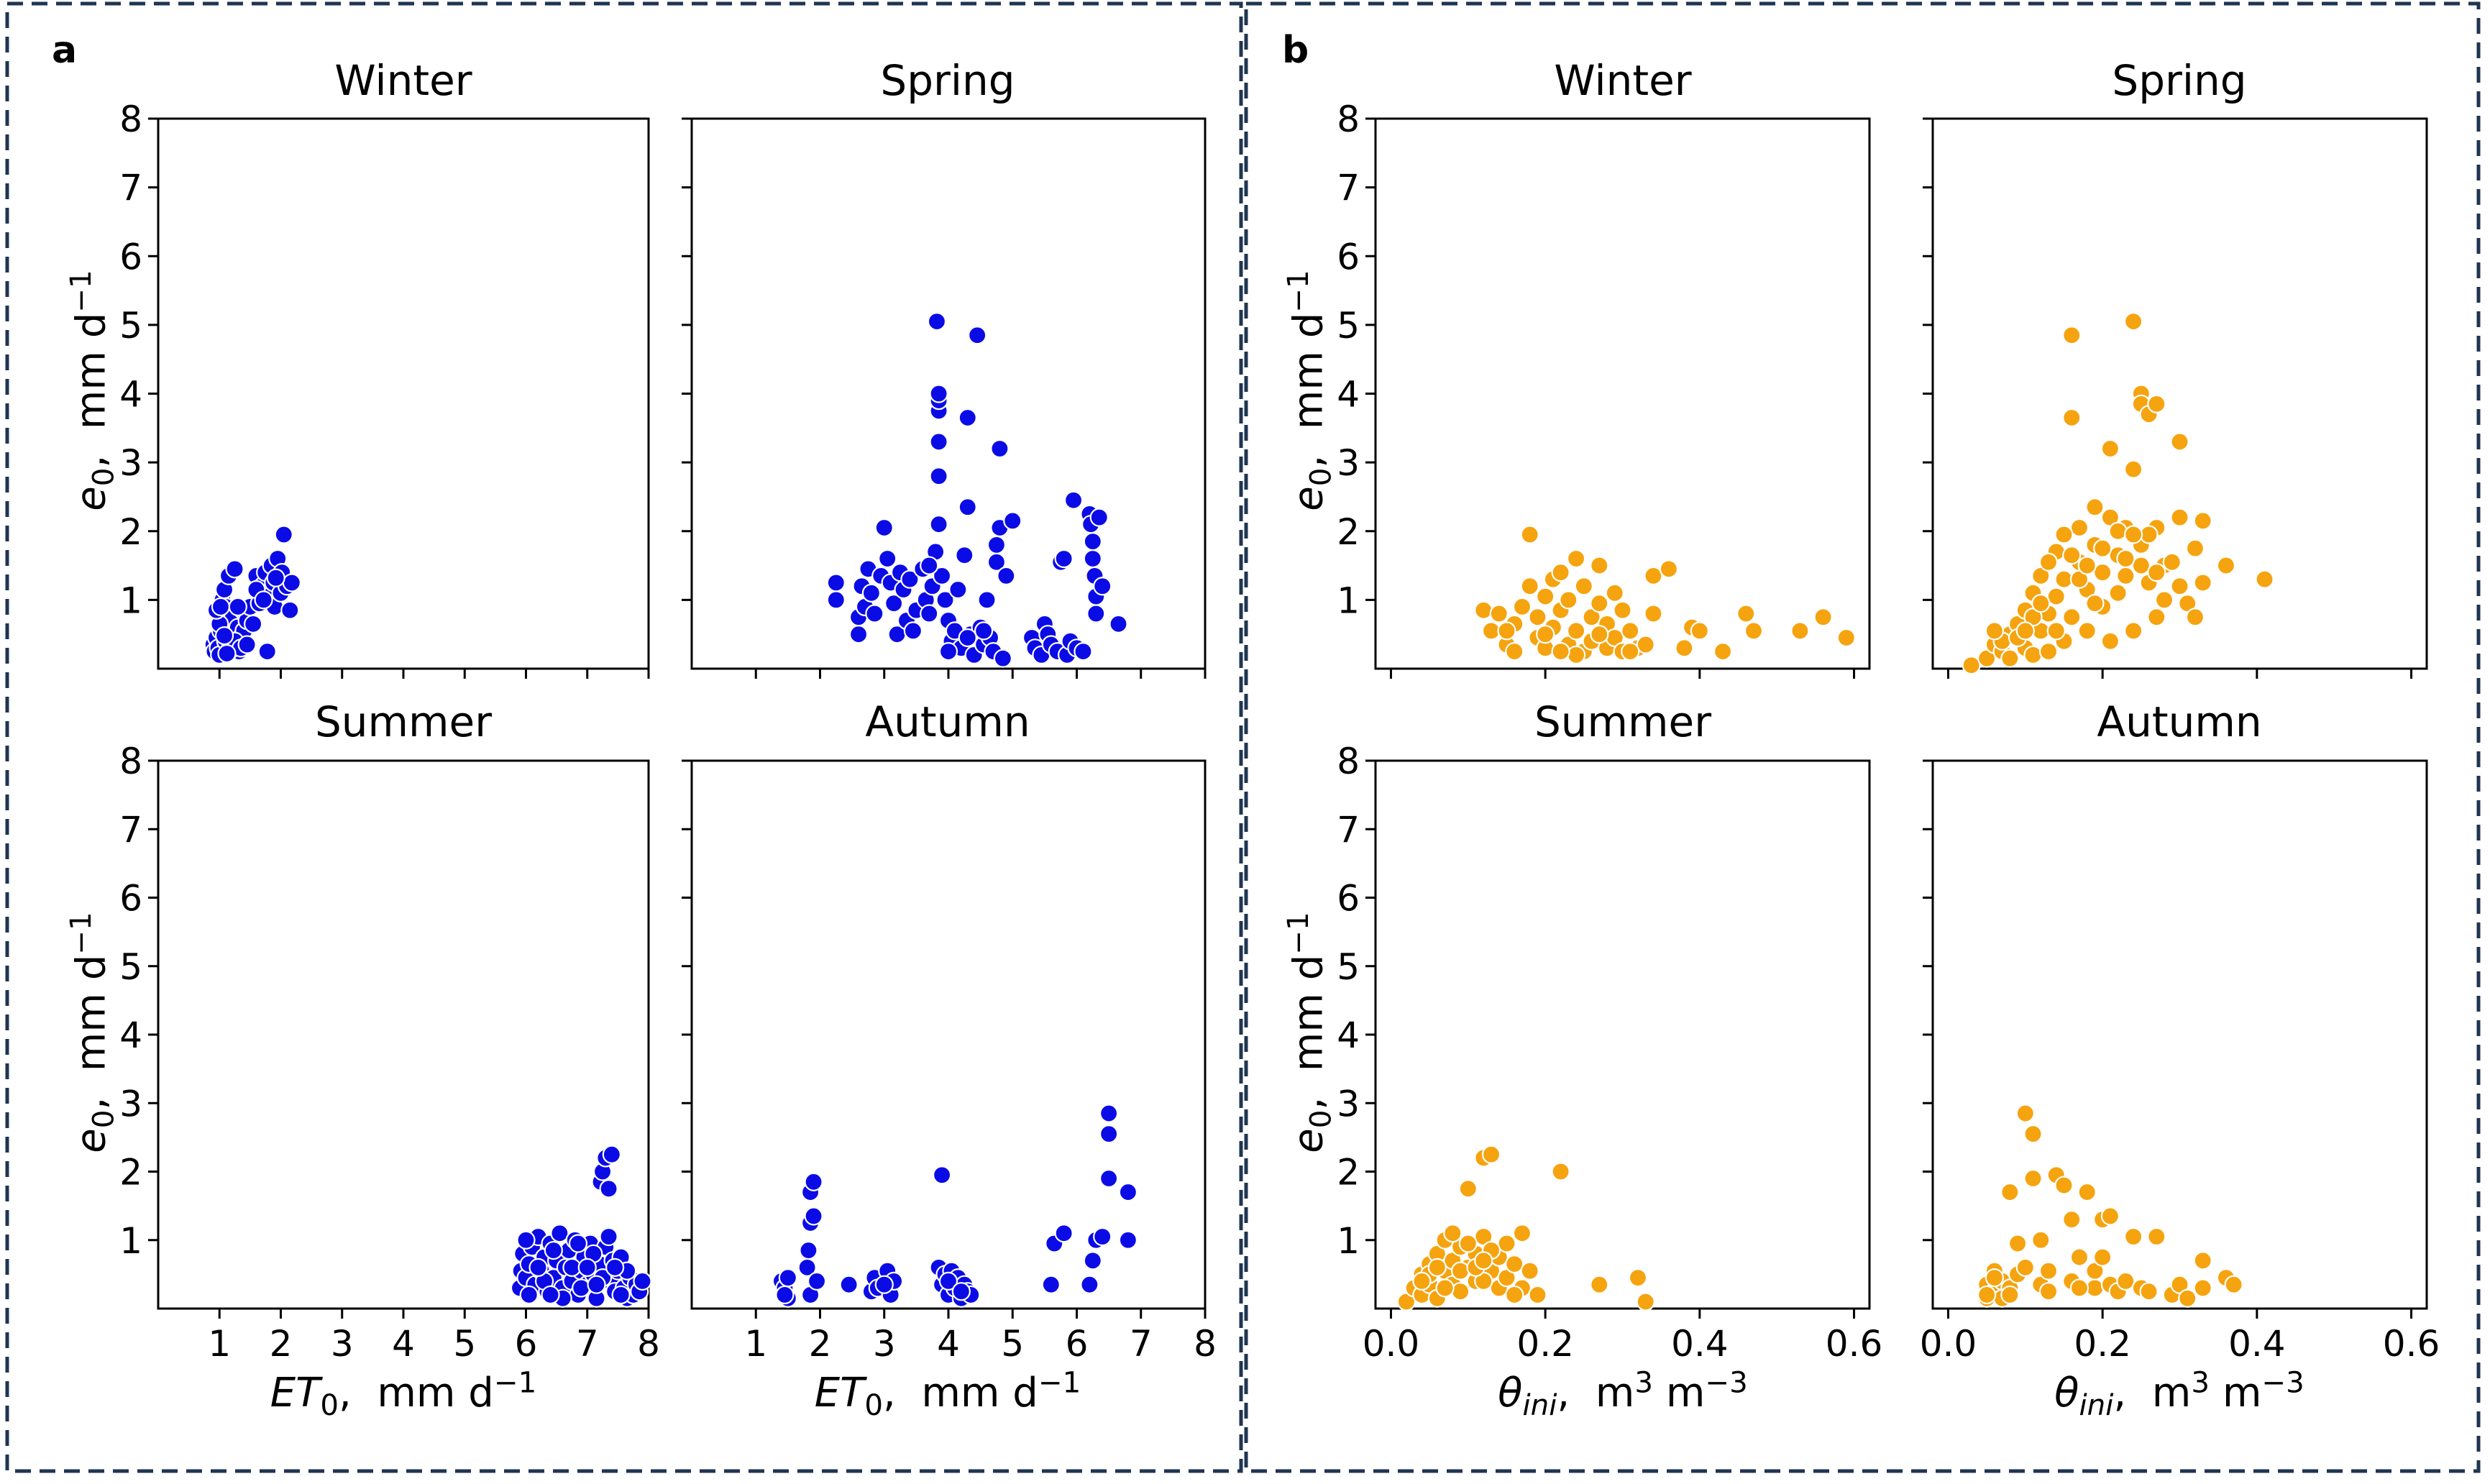  What do you see at coordinates (947, 1394) in the screenshot?
I see `x-axis-label: ET0, mm d−1` at bounding box center [947, 1394].